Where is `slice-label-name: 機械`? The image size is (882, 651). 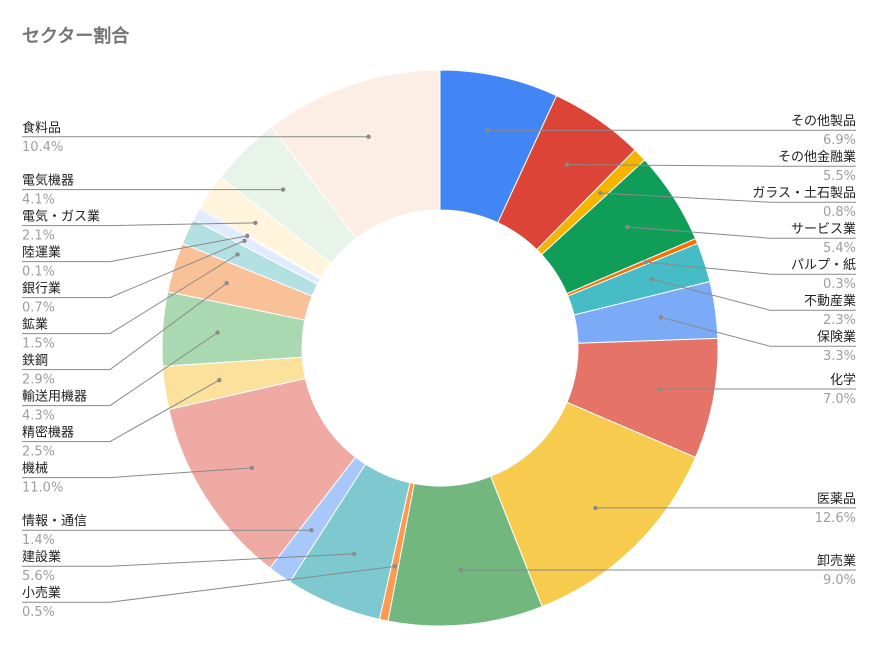 slice-label-name: 機械 is located at coordinates (35, 469).